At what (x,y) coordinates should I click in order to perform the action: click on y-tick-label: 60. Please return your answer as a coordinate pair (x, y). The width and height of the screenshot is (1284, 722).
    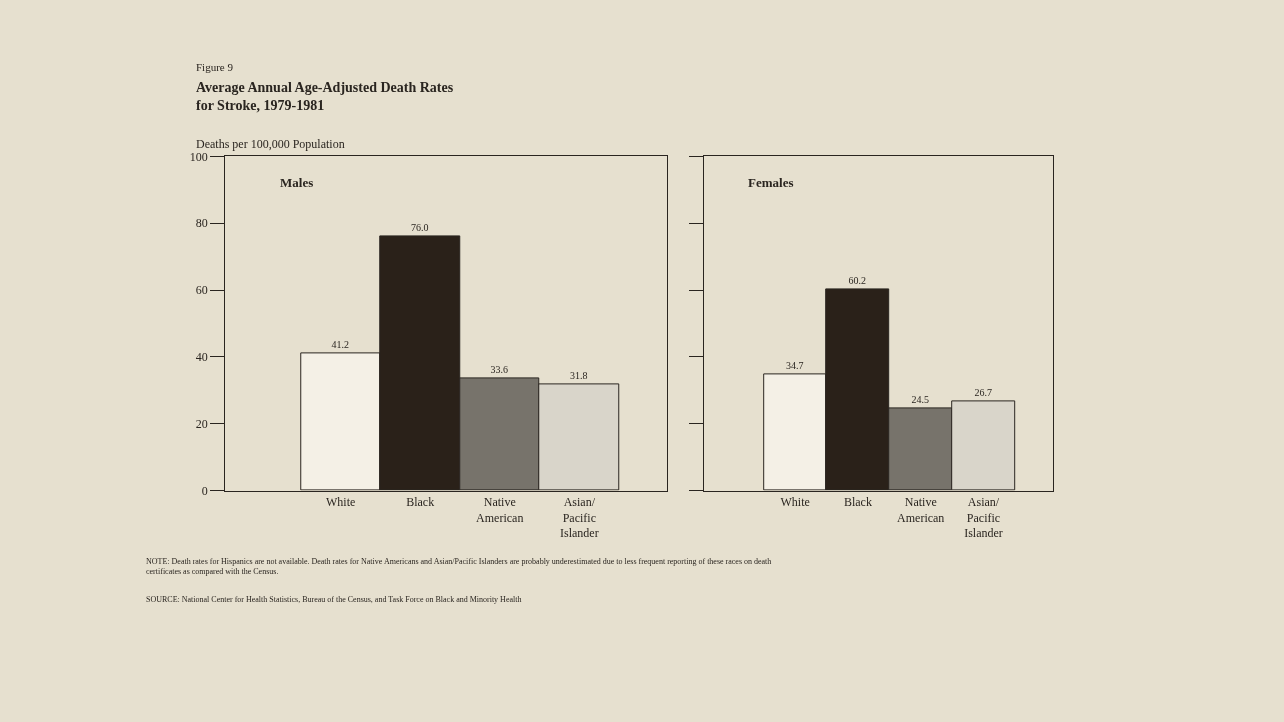
    Looking at the image, I should click on (201, 290).